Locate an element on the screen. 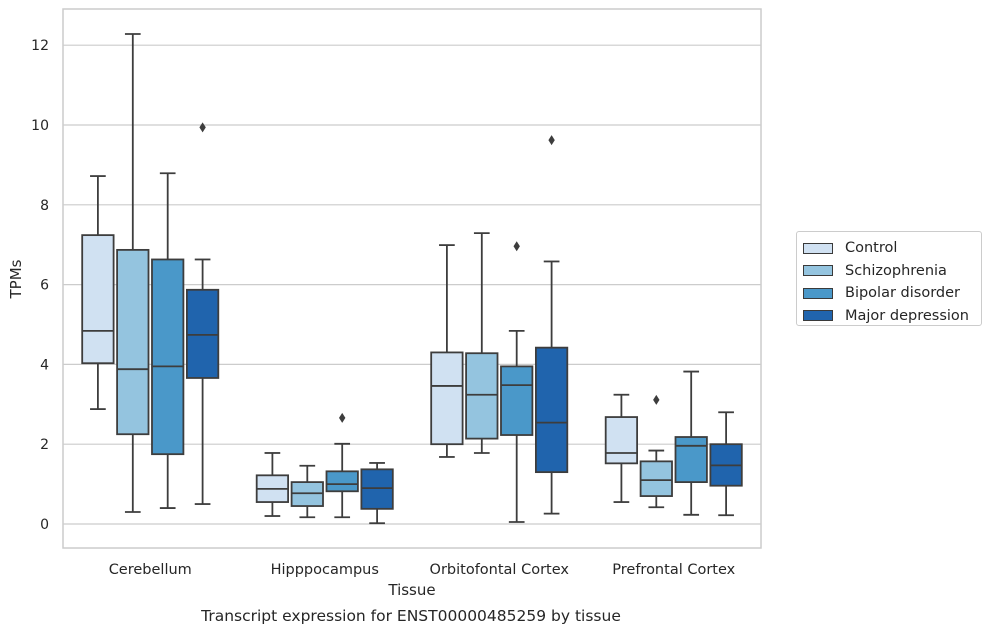 The width and height of the screenshot is (992, 634). legend-item-bipolar-disorder: Bipolar disorder is located at coordinates (892, 293).